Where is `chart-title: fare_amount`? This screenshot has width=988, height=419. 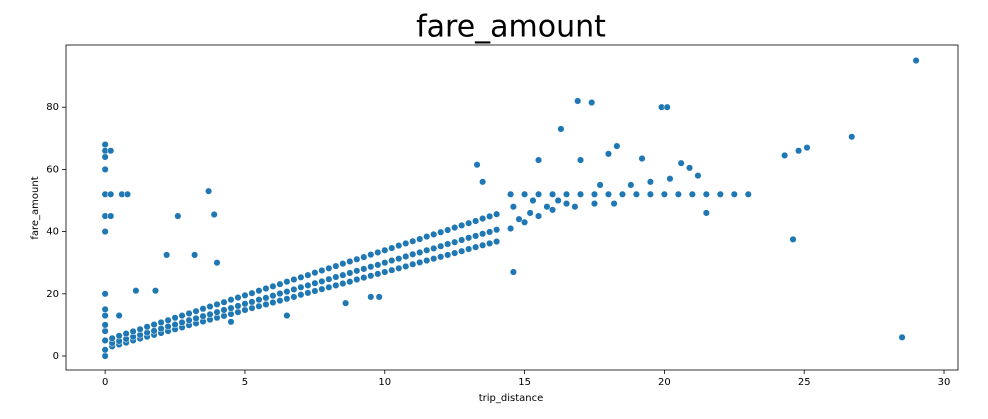
chart-title: fare_amount is located at coordinates (511, 27).